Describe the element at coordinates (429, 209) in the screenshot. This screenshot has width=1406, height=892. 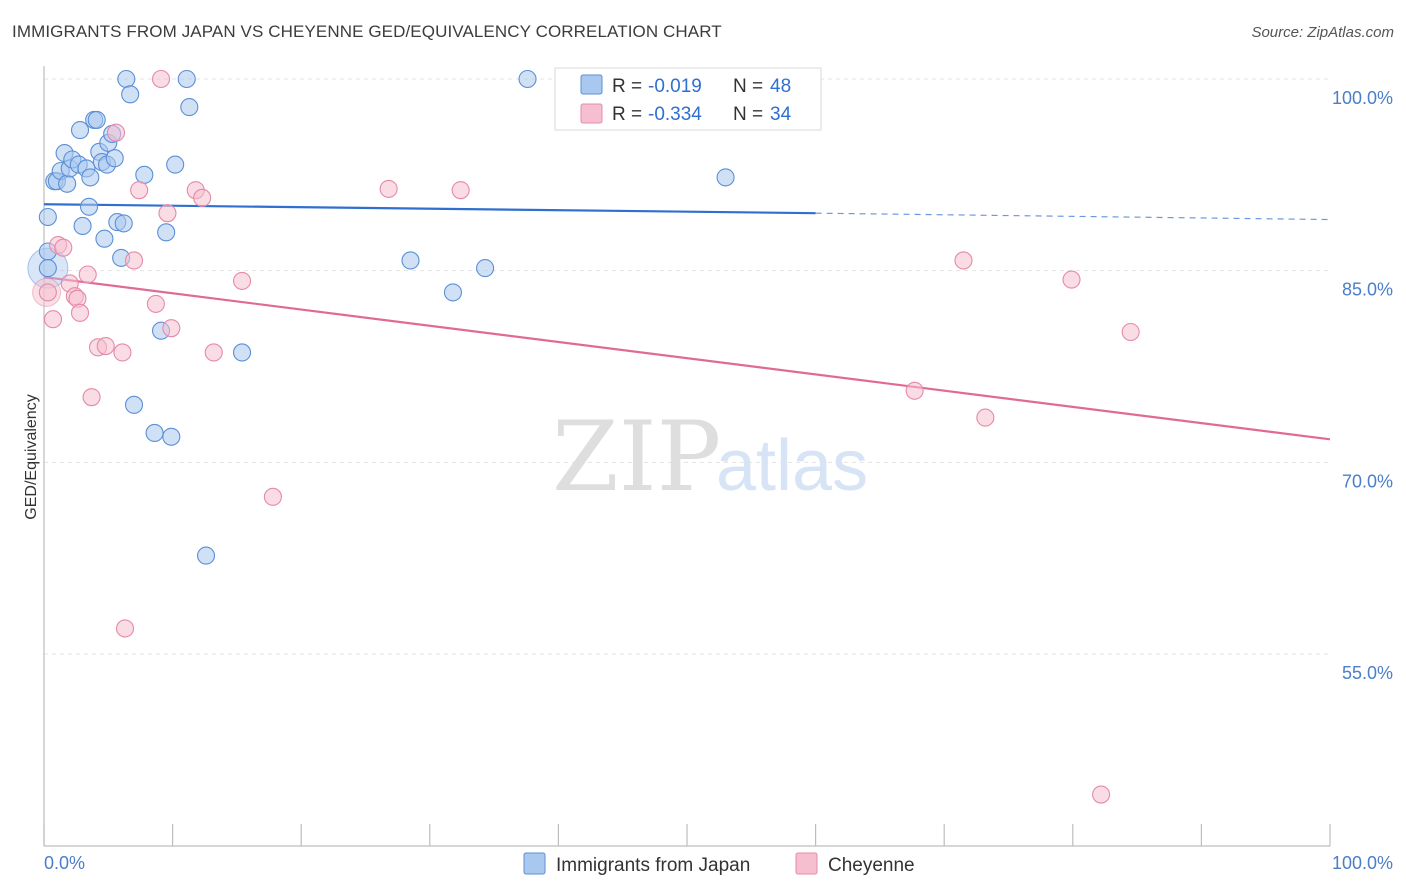
I see `trend-line-japan` at that location.